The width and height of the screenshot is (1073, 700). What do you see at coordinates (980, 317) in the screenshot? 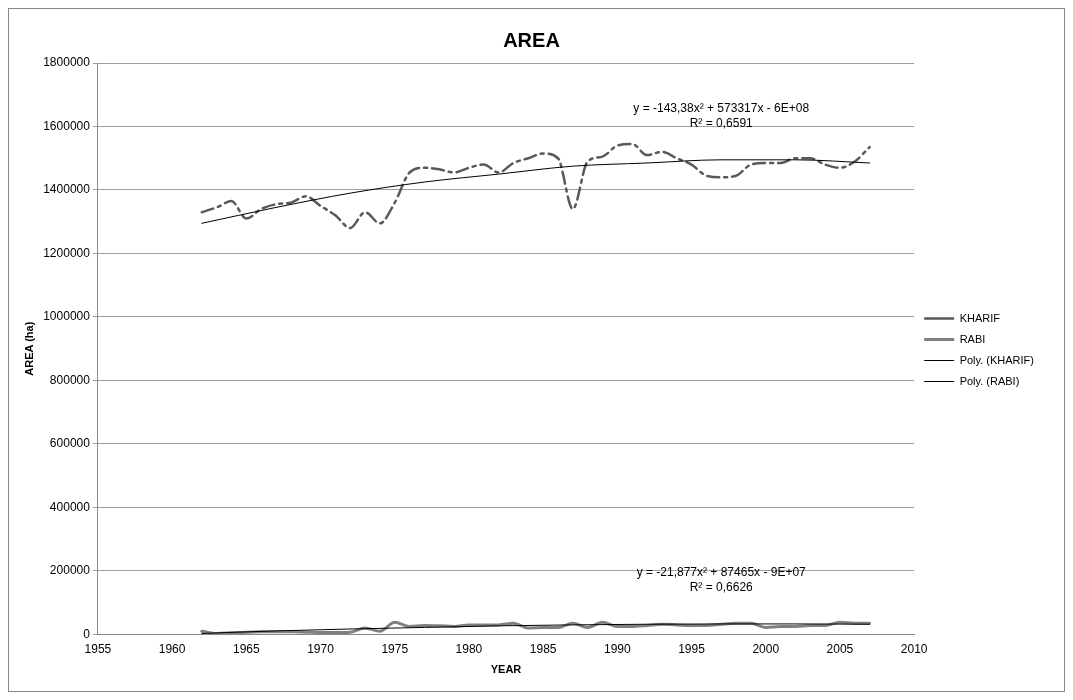
I see `legend-label: KHARIF` at bounding box center [980, 317].